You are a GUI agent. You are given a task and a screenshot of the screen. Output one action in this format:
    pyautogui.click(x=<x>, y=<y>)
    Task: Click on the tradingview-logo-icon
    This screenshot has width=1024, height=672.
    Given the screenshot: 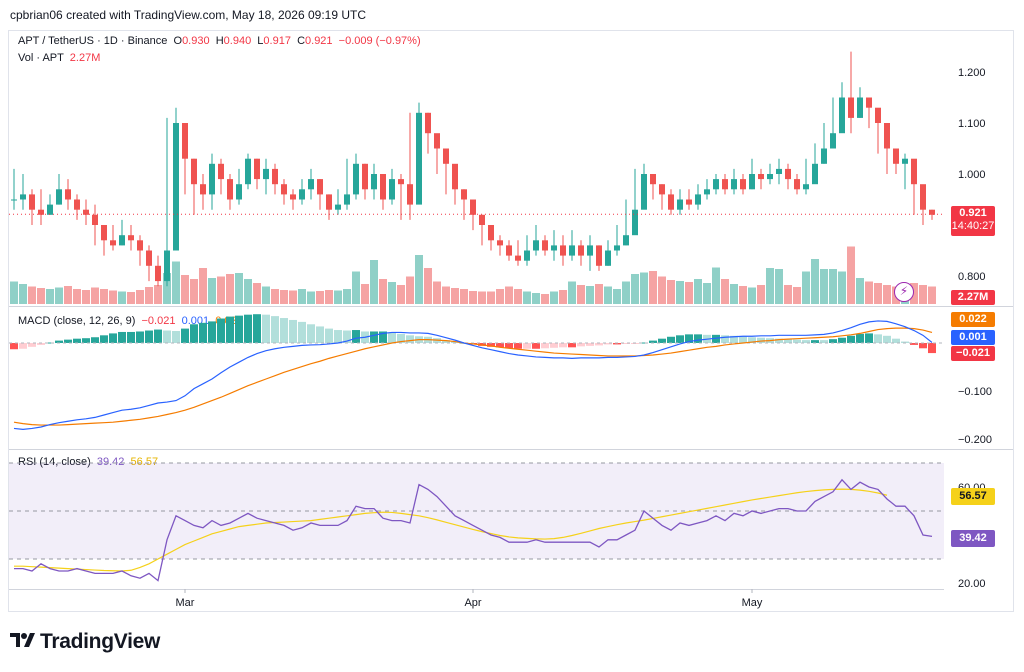 What is the action you would take?
    pyautogui.click(x=23, y=640)
    